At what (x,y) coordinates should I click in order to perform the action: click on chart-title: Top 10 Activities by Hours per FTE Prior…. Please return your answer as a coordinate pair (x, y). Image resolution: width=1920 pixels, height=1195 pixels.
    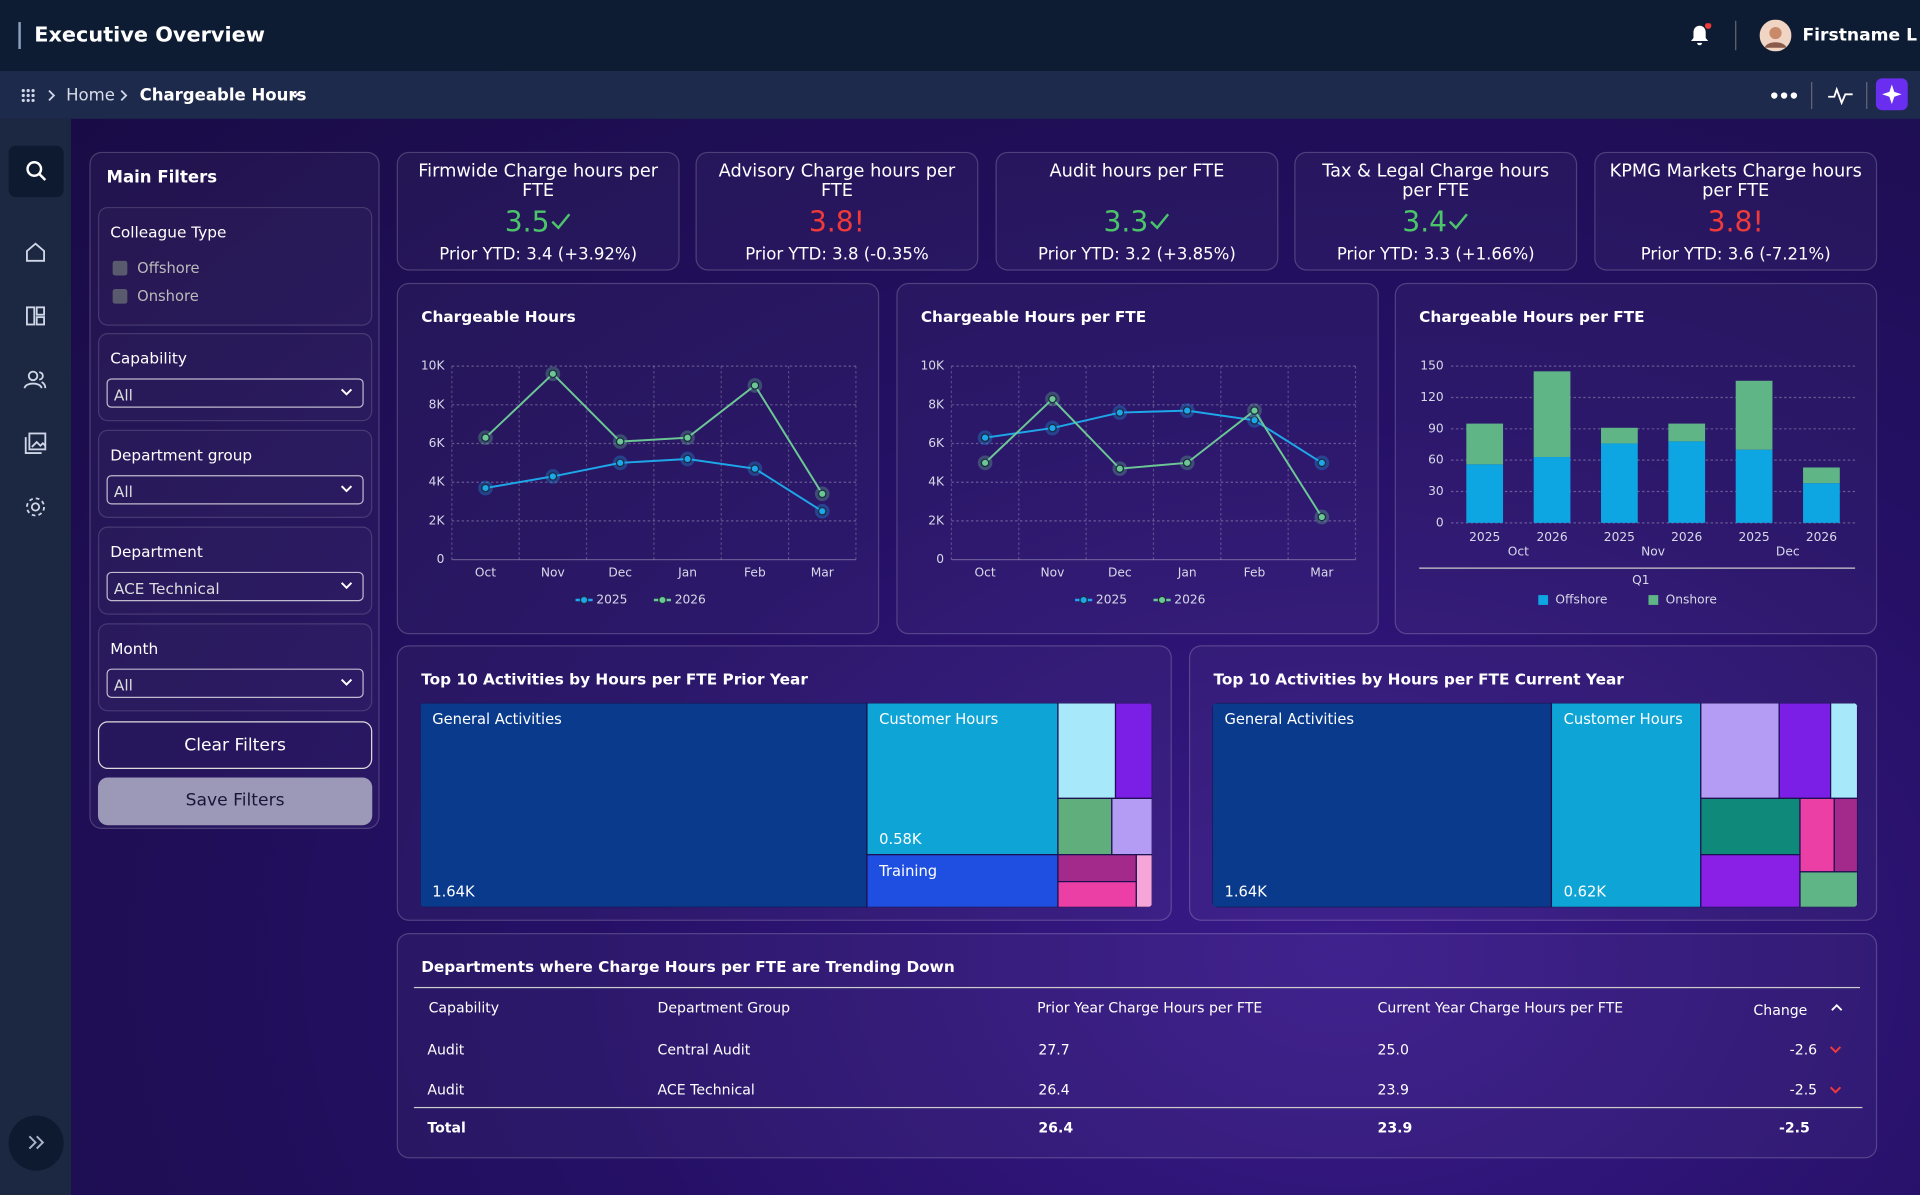
    Looking at the image, I should click on (614, 679).